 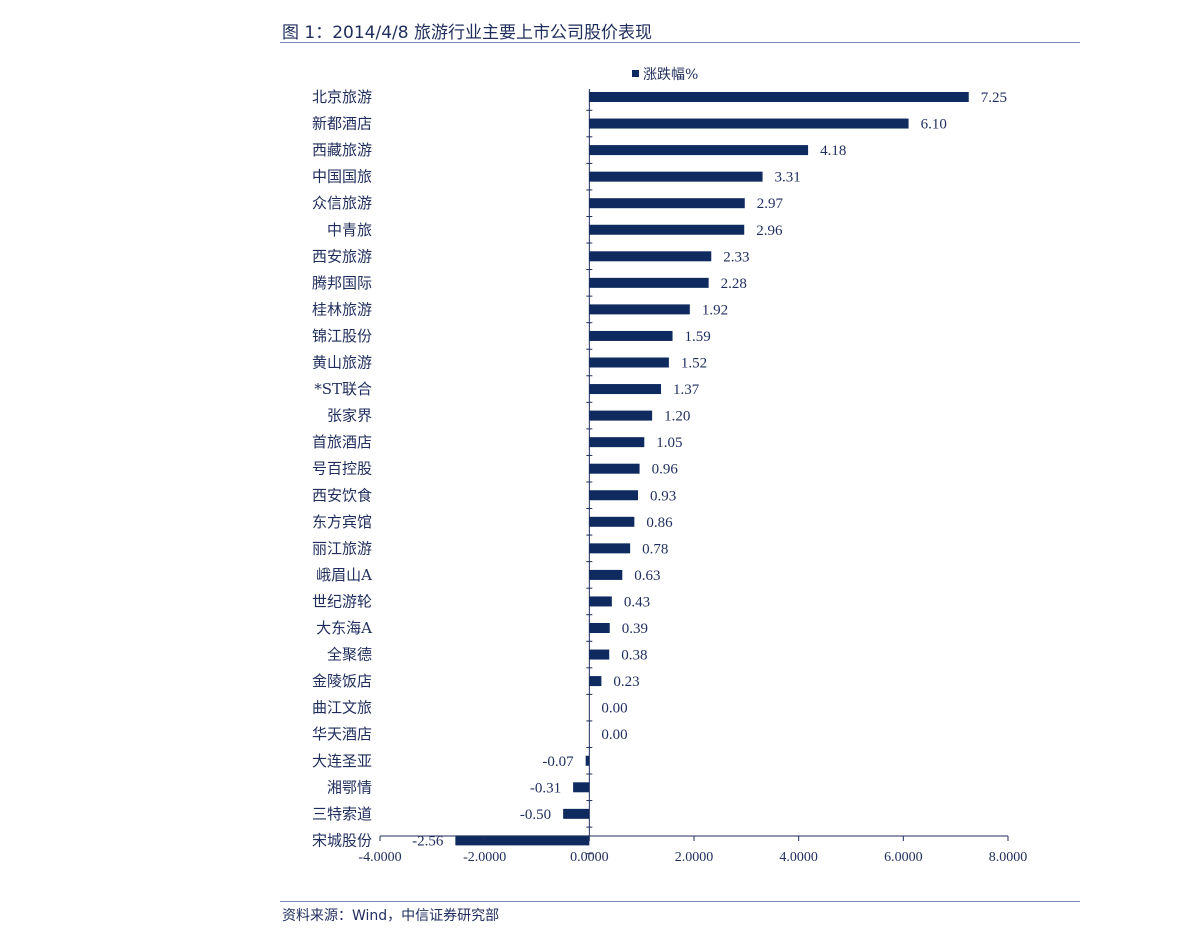 What do you see at coordinates (626, 682) in the screenshot?
I see `data-label: 0.23` at bounding box center [626, 682].